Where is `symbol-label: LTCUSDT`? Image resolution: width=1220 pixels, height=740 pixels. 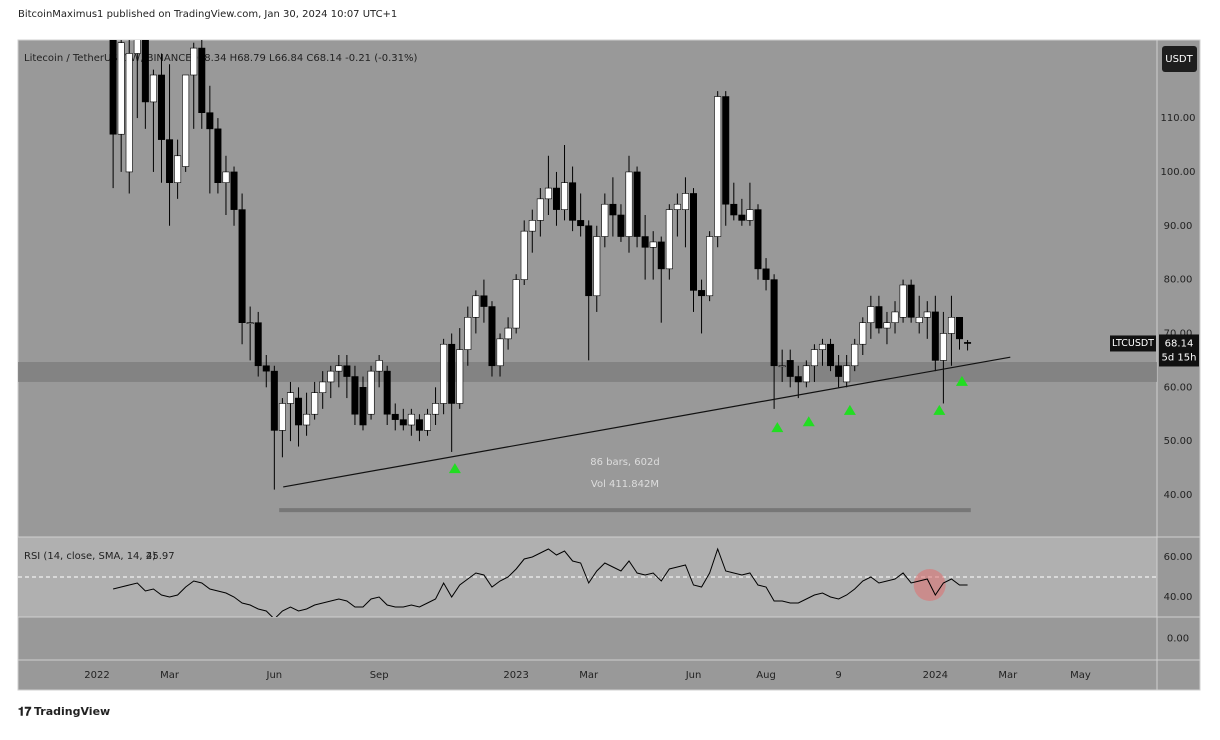
symbol-label: LTCUSDT is located at coordinates (1133, 343).